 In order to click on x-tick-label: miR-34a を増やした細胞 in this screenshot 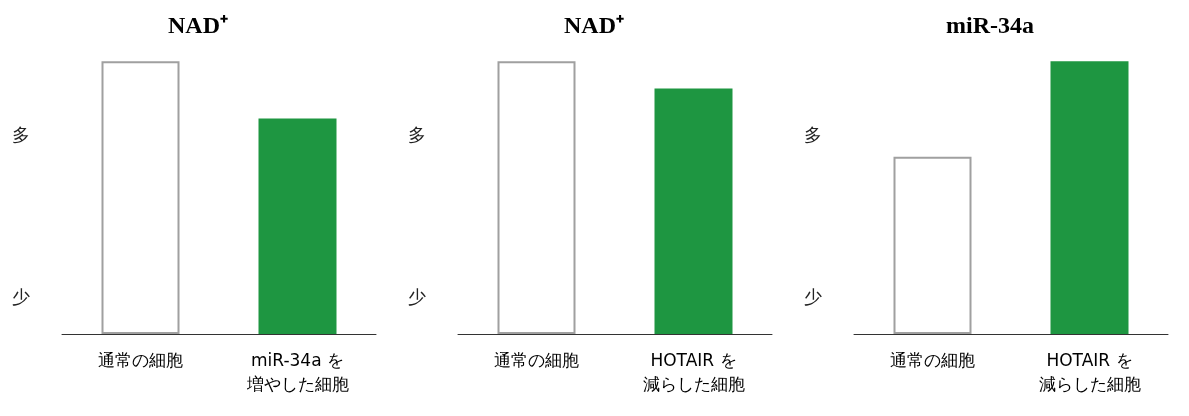, I will do `click(297, 372)`.